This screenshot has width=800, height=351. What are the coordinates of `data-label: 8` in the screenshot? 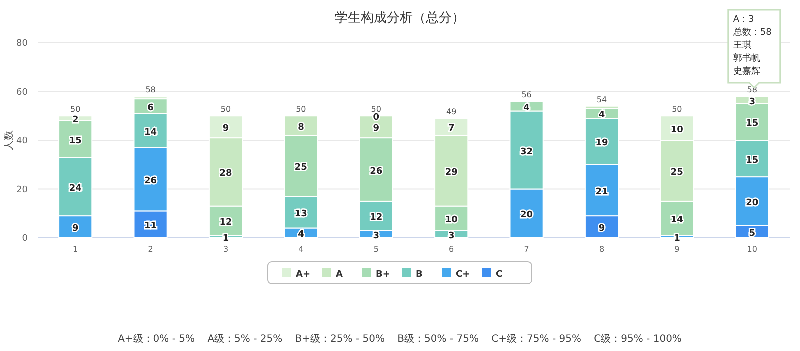 It's located at (301, 127).